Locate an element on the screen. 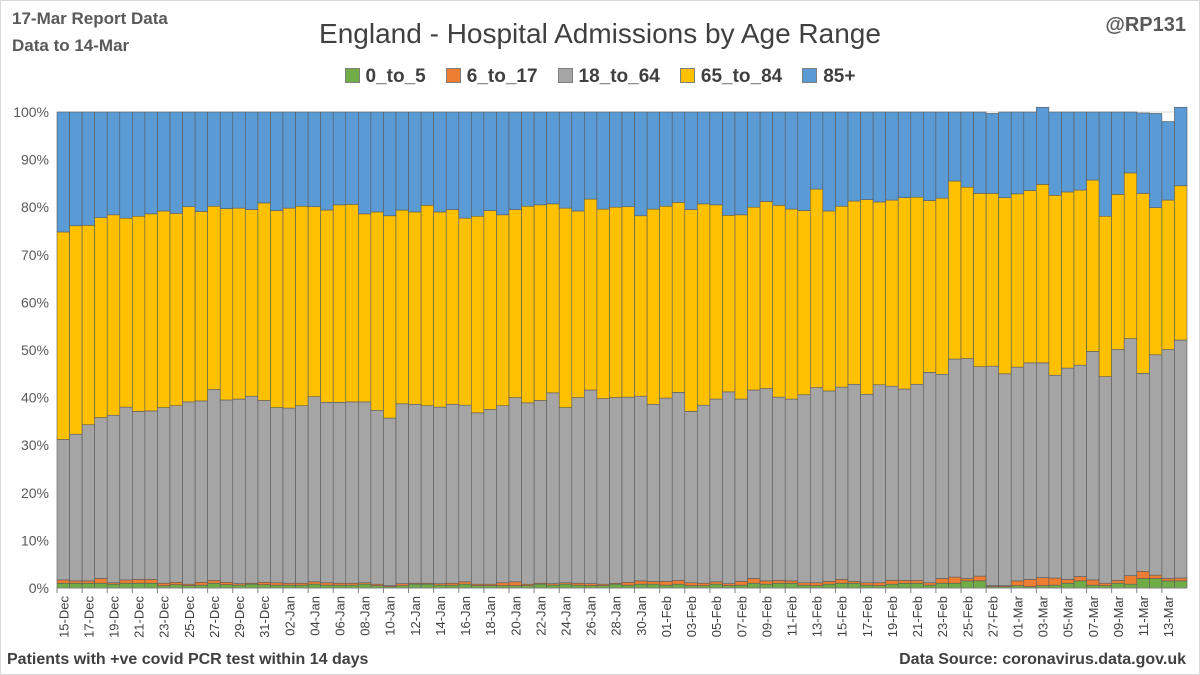 The height and width of the screenshot is (675, 1200). x-tick-label: 23-Dec is located at coordinates (164, 617).